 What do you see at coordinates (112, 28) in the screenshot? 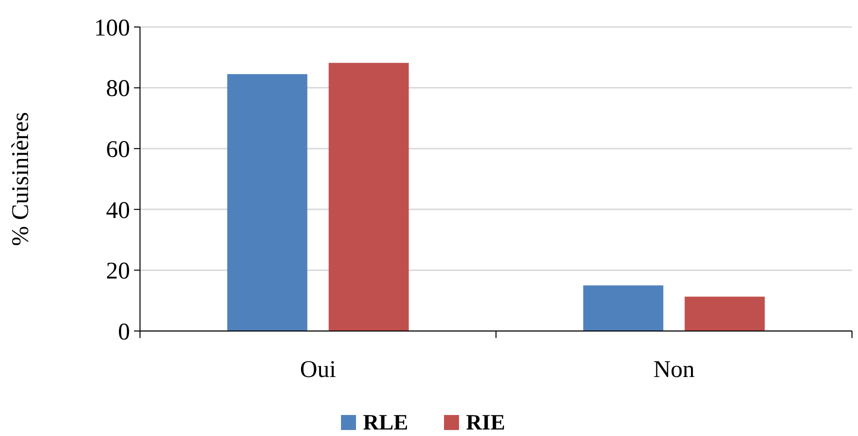
I see `y-tick-label: 100` at bounding box center [112, 28].